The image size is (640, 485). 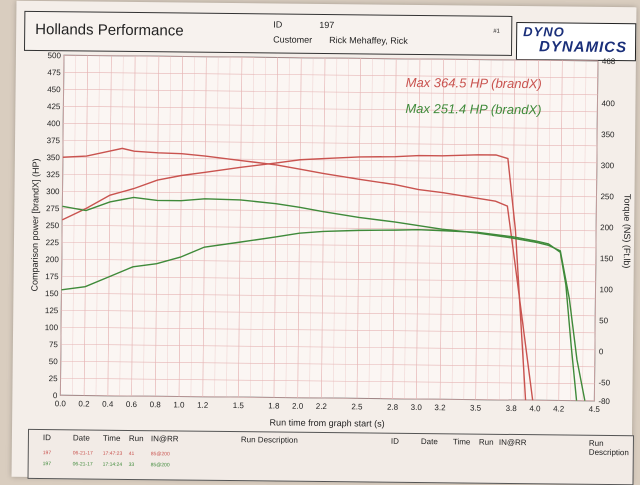 I want to click on x-axis-label: Run time from graph start (s), so click(x=327, y=422).